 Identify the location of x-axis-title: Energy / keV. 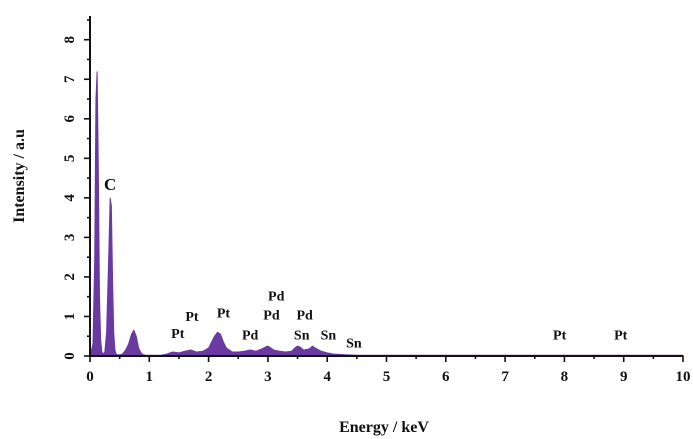
(384, 427).